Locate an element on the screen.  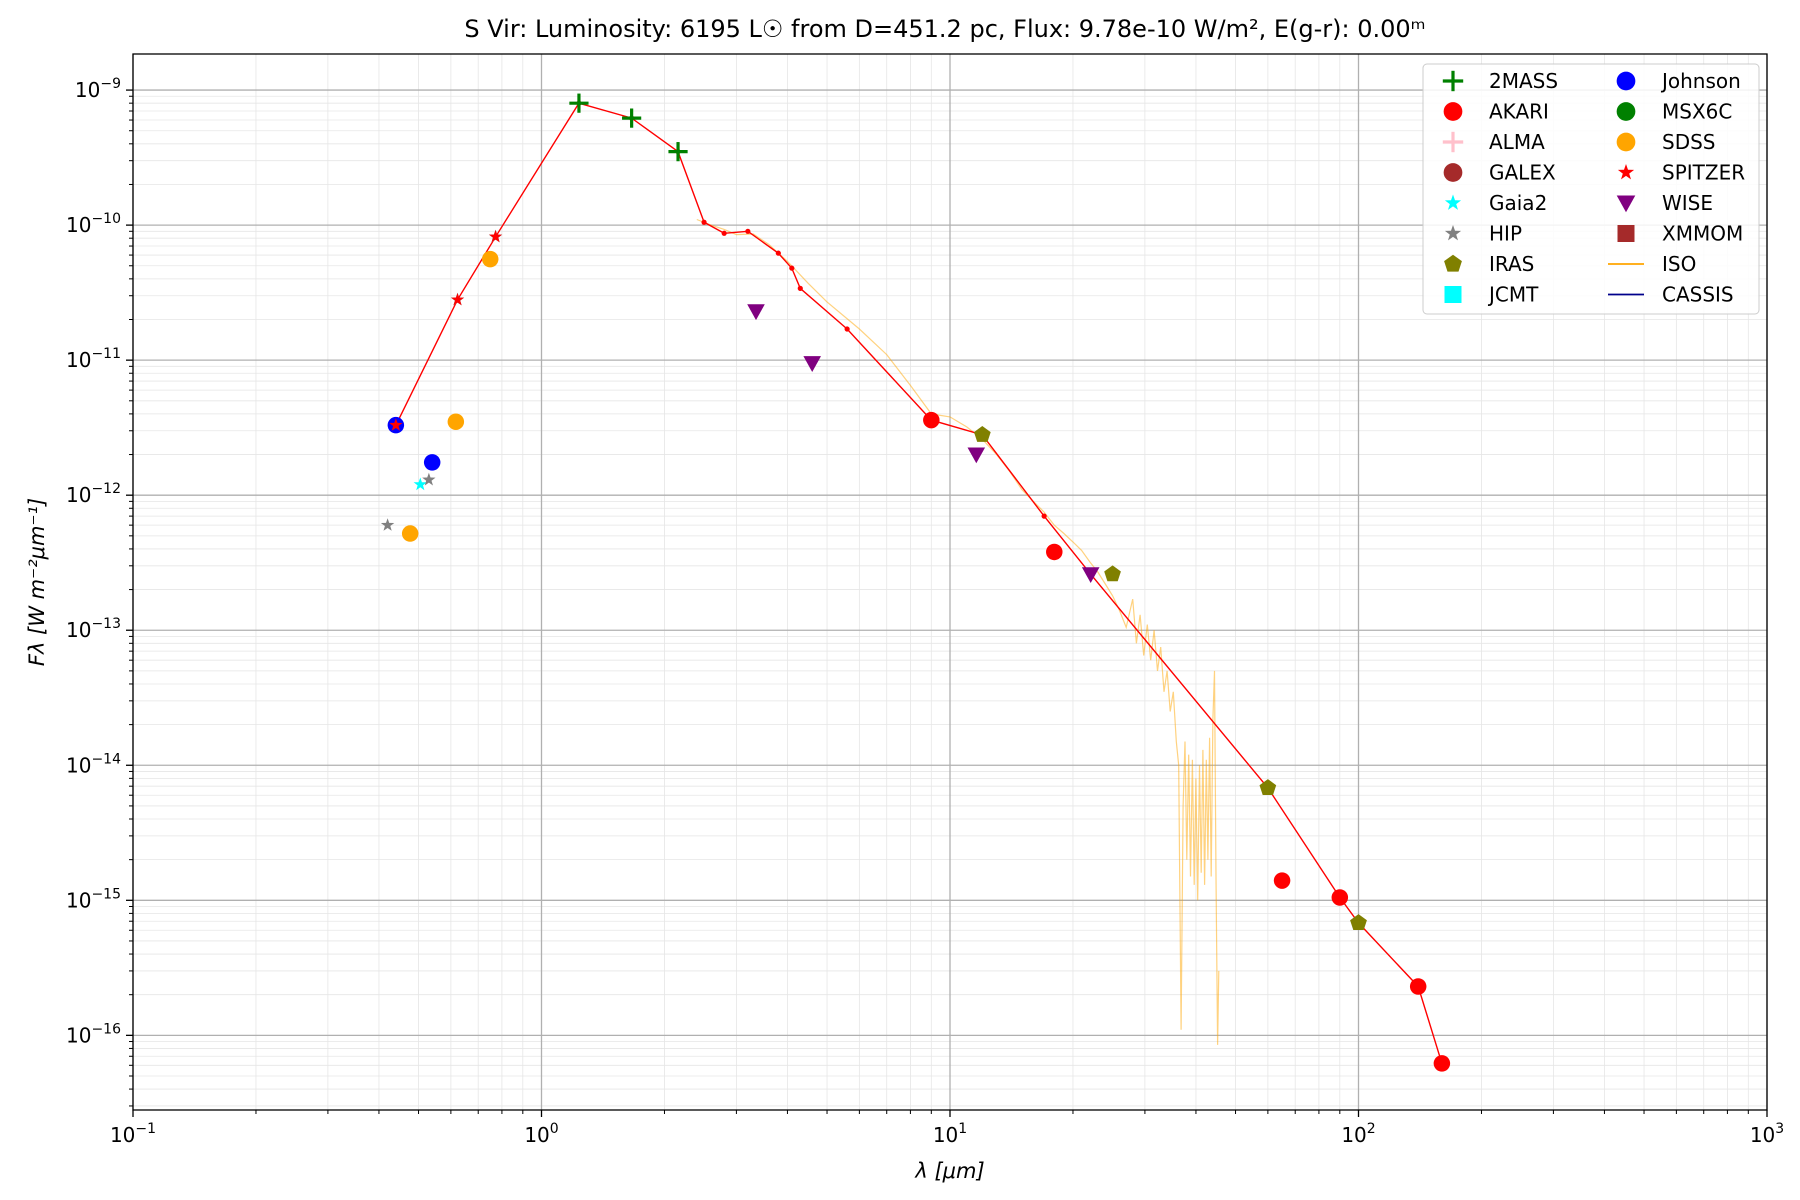
legend-label: SDSS is located at coordinates (1689, 142).